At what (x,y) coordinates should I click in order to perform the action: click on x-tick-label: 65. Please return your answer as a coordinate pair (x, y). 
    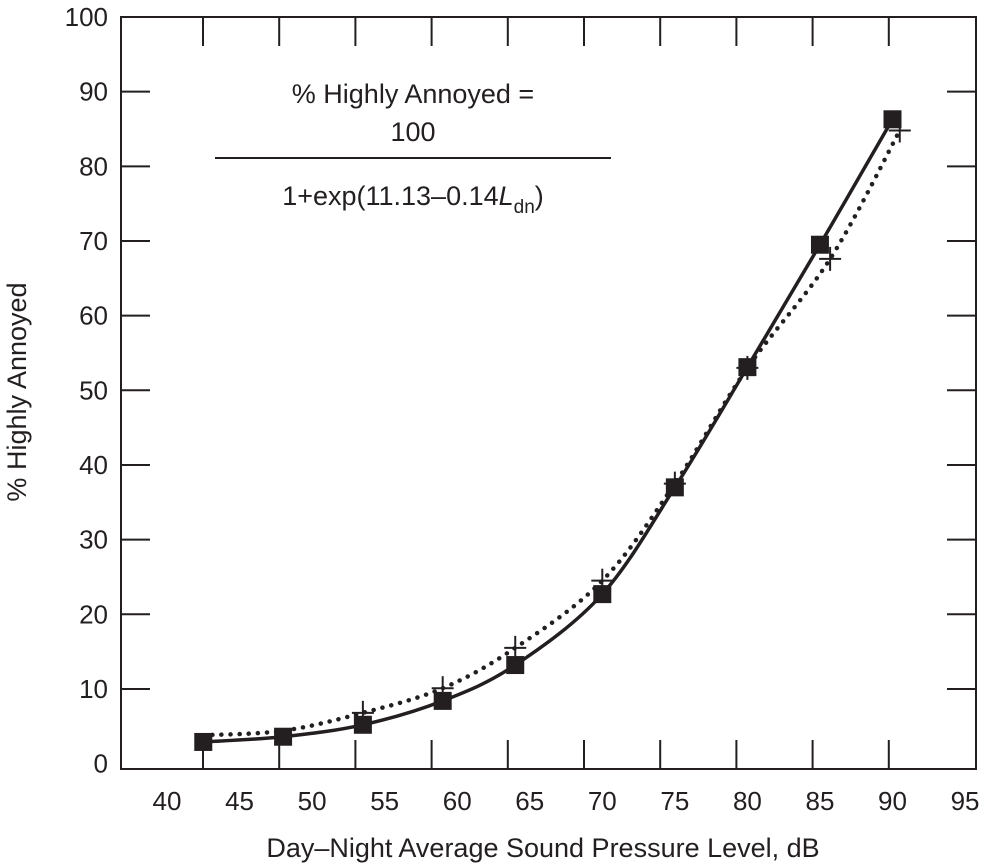
    Looking at the image, I should click on (529, 801).